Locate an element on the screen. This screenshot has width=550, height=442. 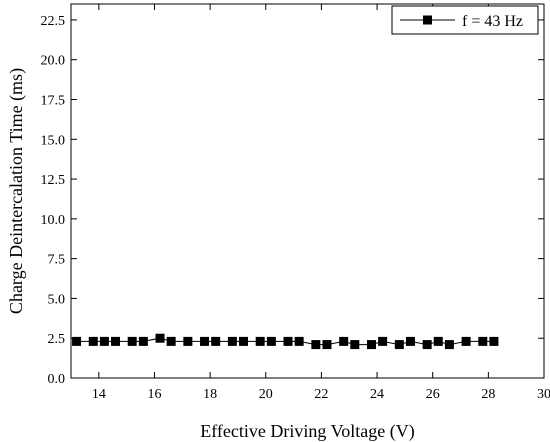
y-axis-title: Charge Deintercalation Time (ms) is located at coordinates (16, 191).